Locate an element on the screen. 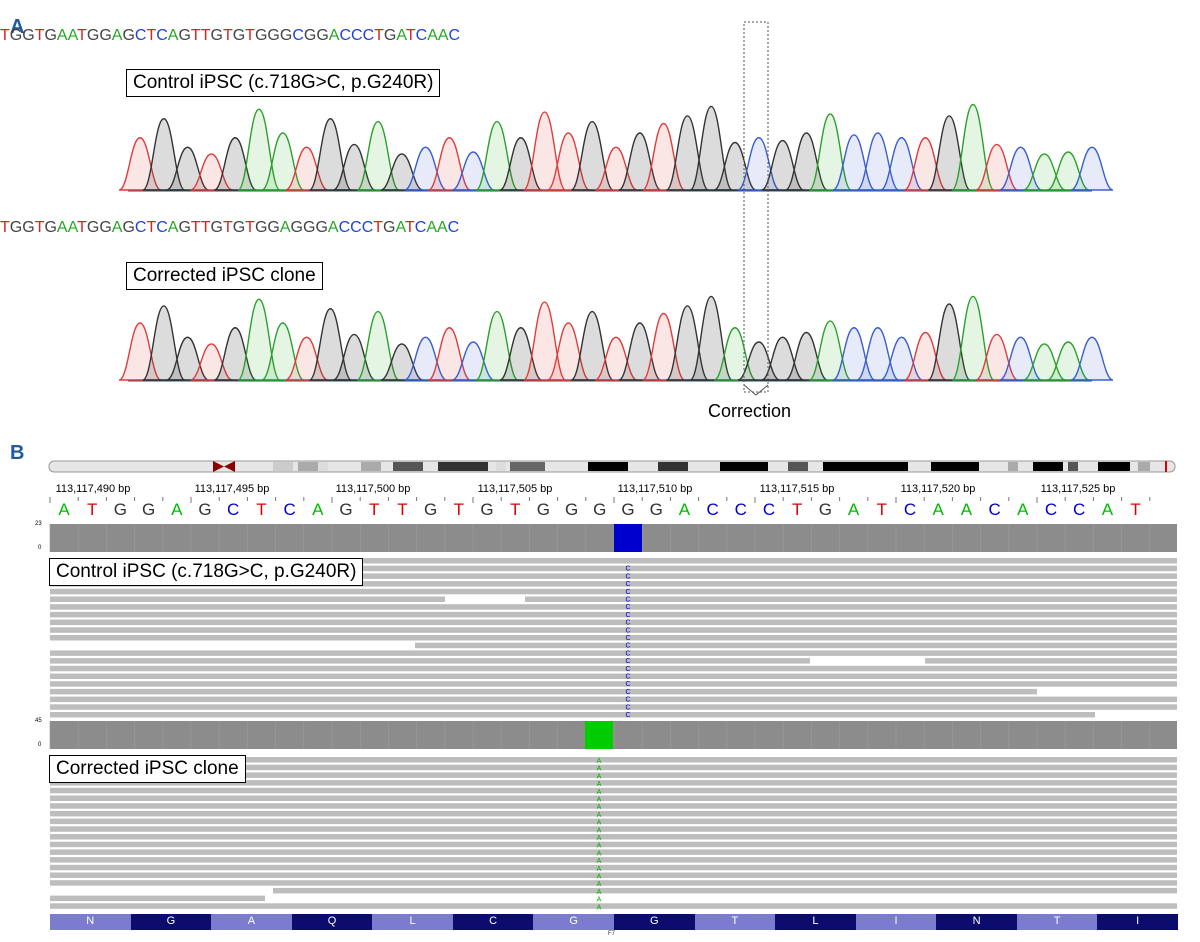  base-34: G is located at coordinates (389, 227).